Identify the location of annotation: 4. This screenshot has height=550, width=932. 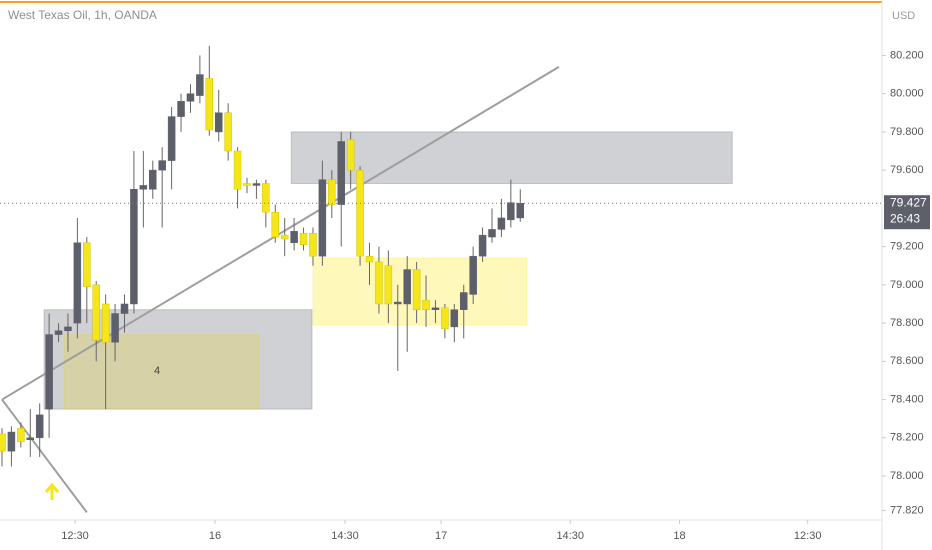
(157, 371).